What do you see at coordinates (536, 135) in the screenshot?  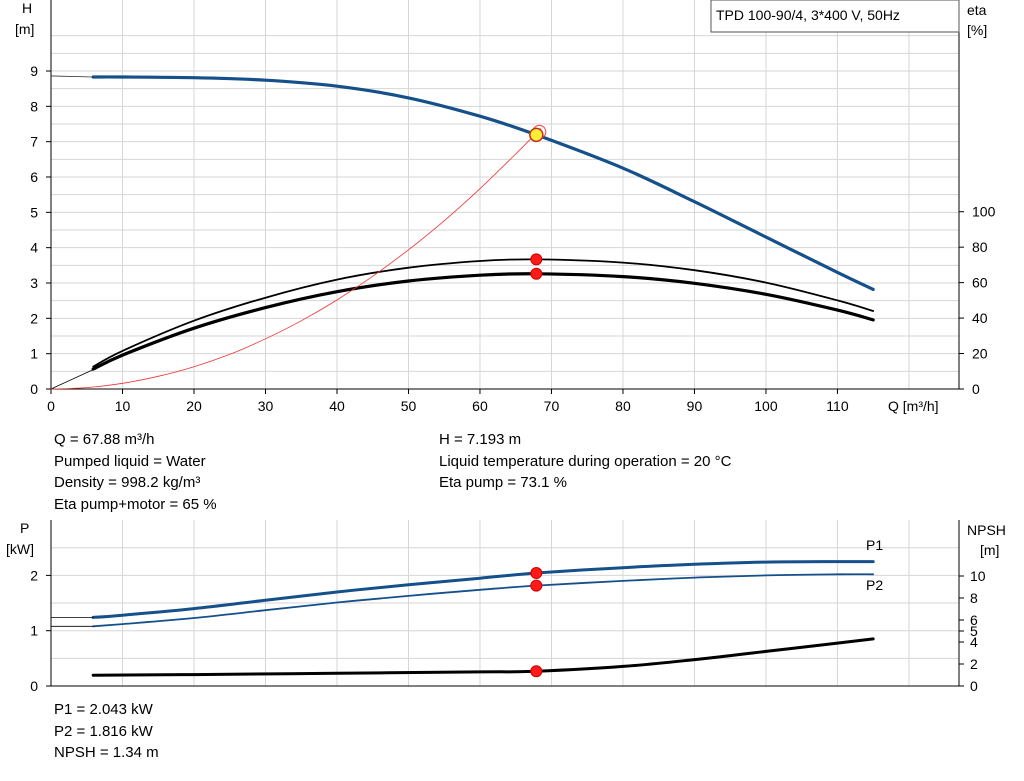 I see `operating-point-marker` at bounding box center [536, 135].